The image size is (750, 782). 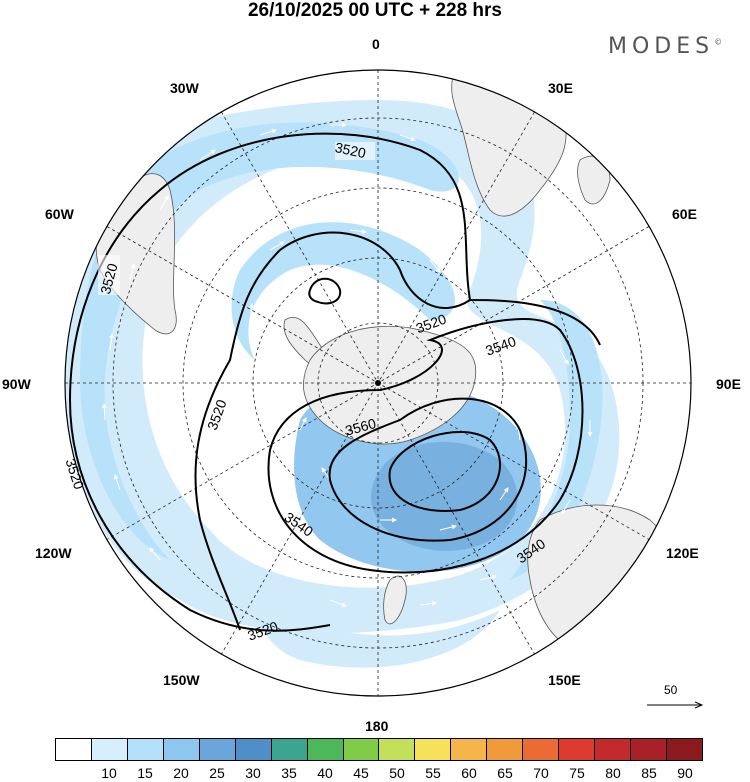 What do you see at coordinates (289, 773) in the screenshot?
I see `colorbar-label: 35` at bounding box center [289, 773].